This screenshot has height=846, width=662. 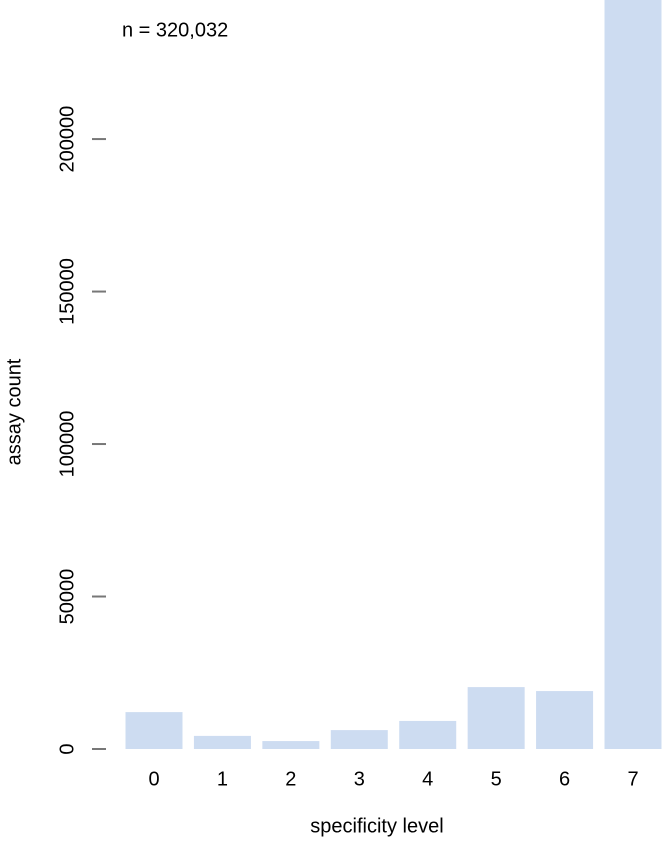 I want to click on annotation: n = 320,032, so click(x=175, y=30).